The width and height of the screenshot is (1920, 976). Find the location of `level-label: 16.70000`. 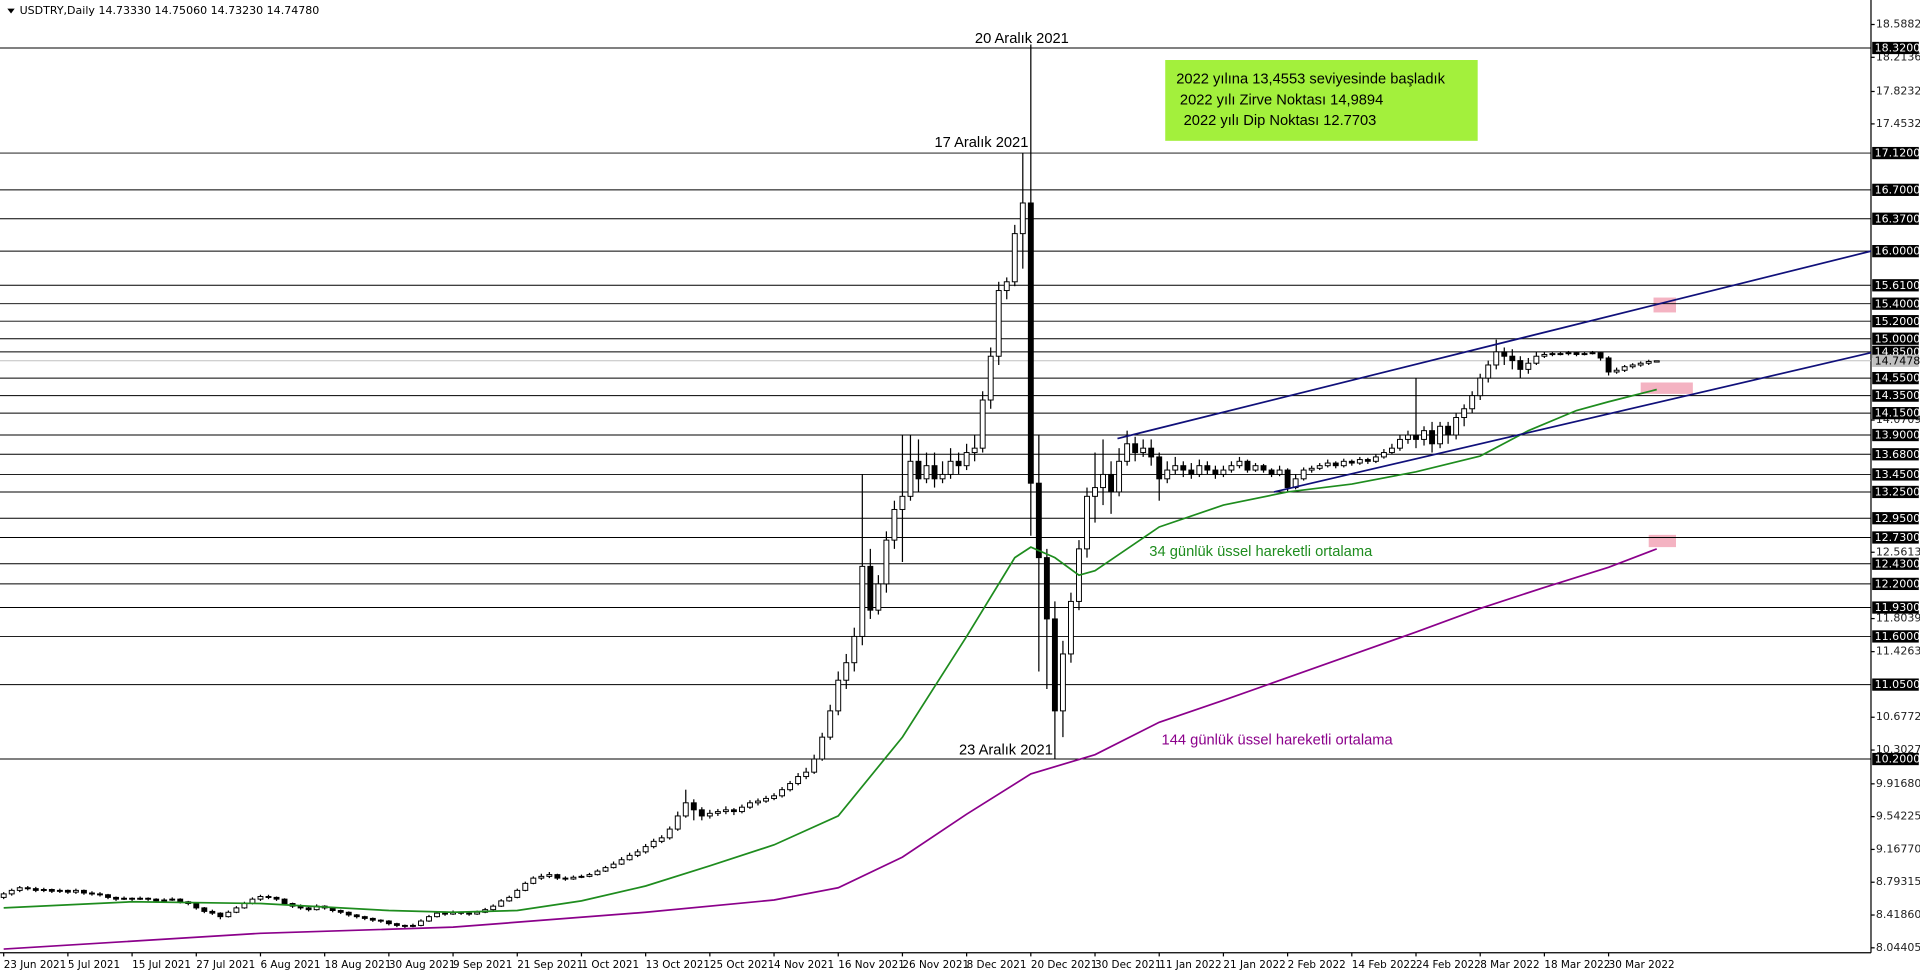

level-label: 16.70000 is located at coordinates (1897, 189).